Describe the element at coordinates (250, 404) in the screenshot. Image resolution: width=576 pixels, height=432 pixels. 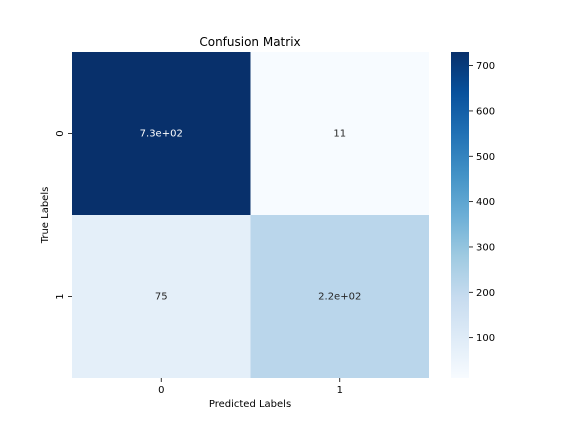
I see `x-axis-label: Predicted Labels` at that location.